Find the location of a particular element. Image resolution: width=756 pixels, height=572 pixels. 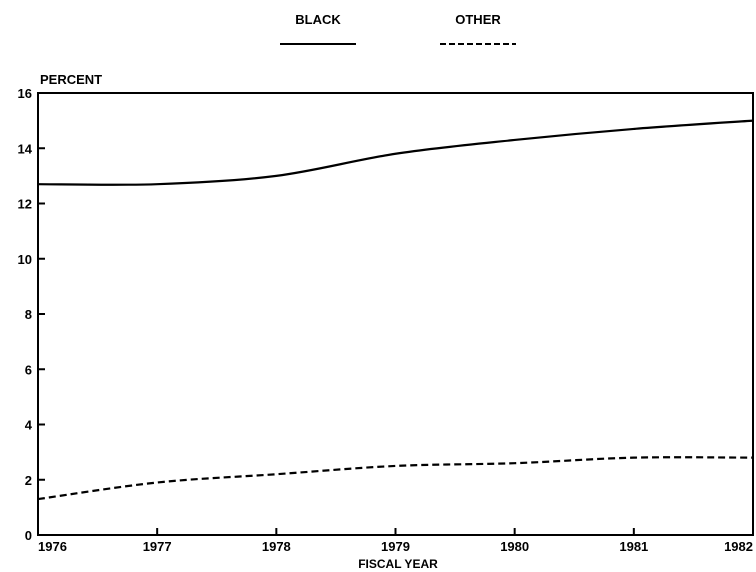

y-tick-label: 6 is located at coordinates (28, 369).